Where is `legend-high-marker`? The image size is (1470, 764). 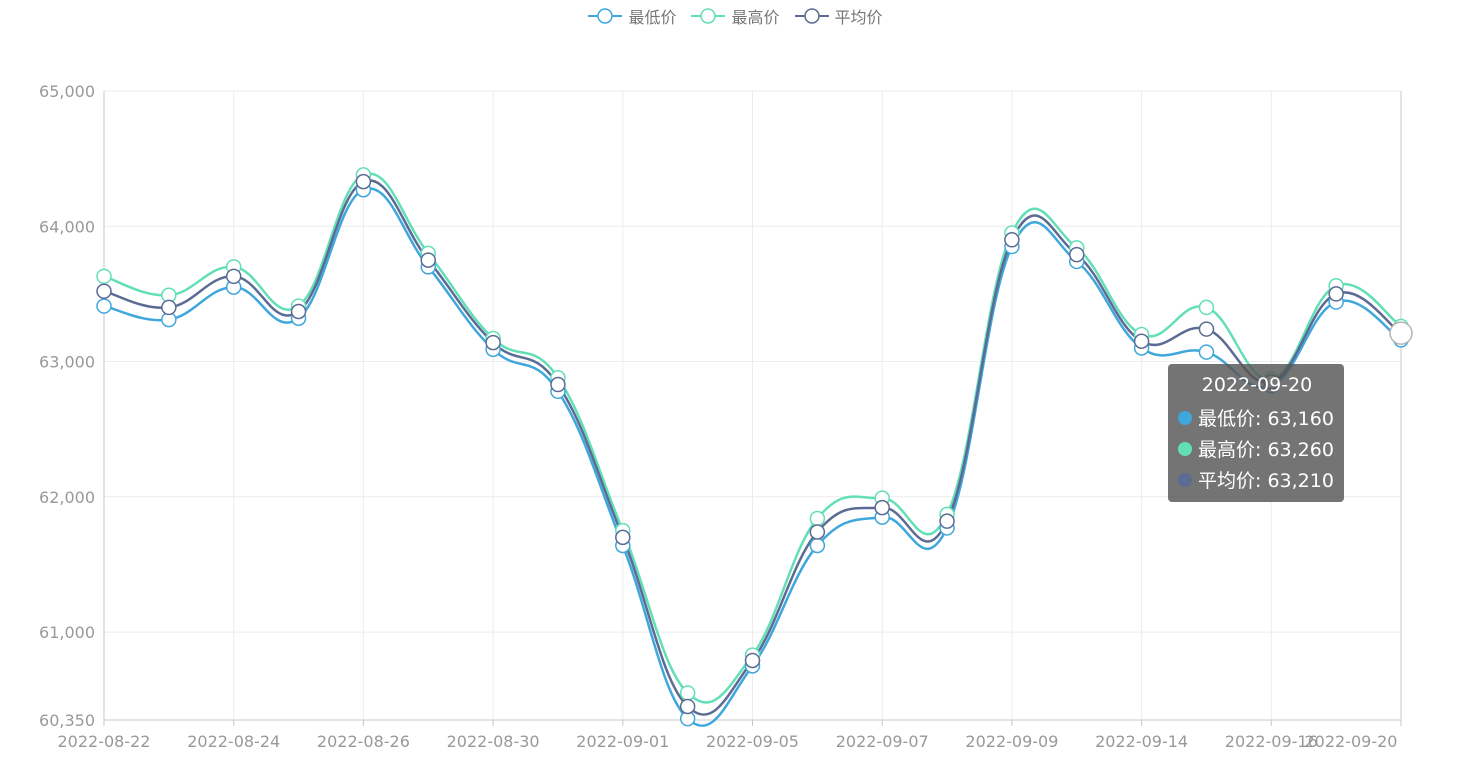
legend-high-marker is located at coordinates (708, 16).